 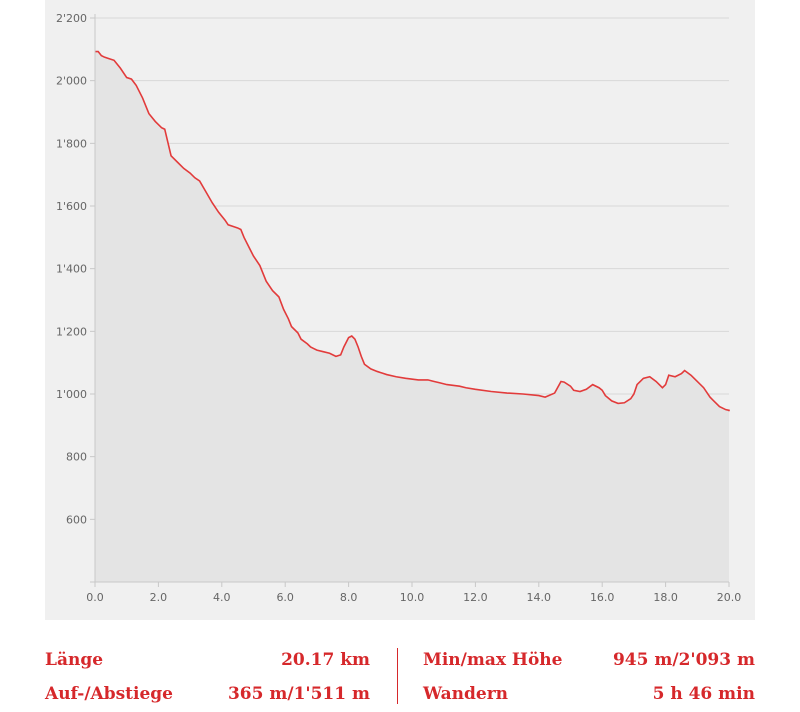 I want to click on min-max-altitude-value: 945 m/2'093 m, so click(x=683, y=660).